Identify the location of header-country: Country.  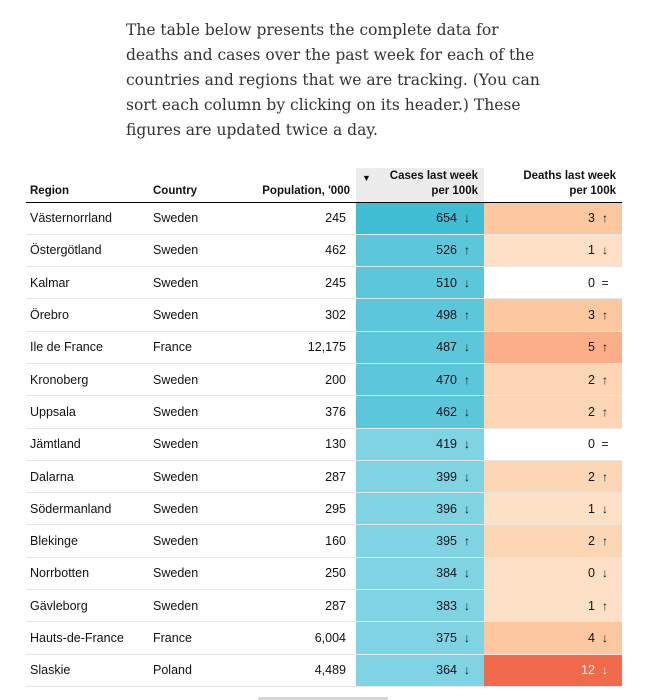
(192, 185).